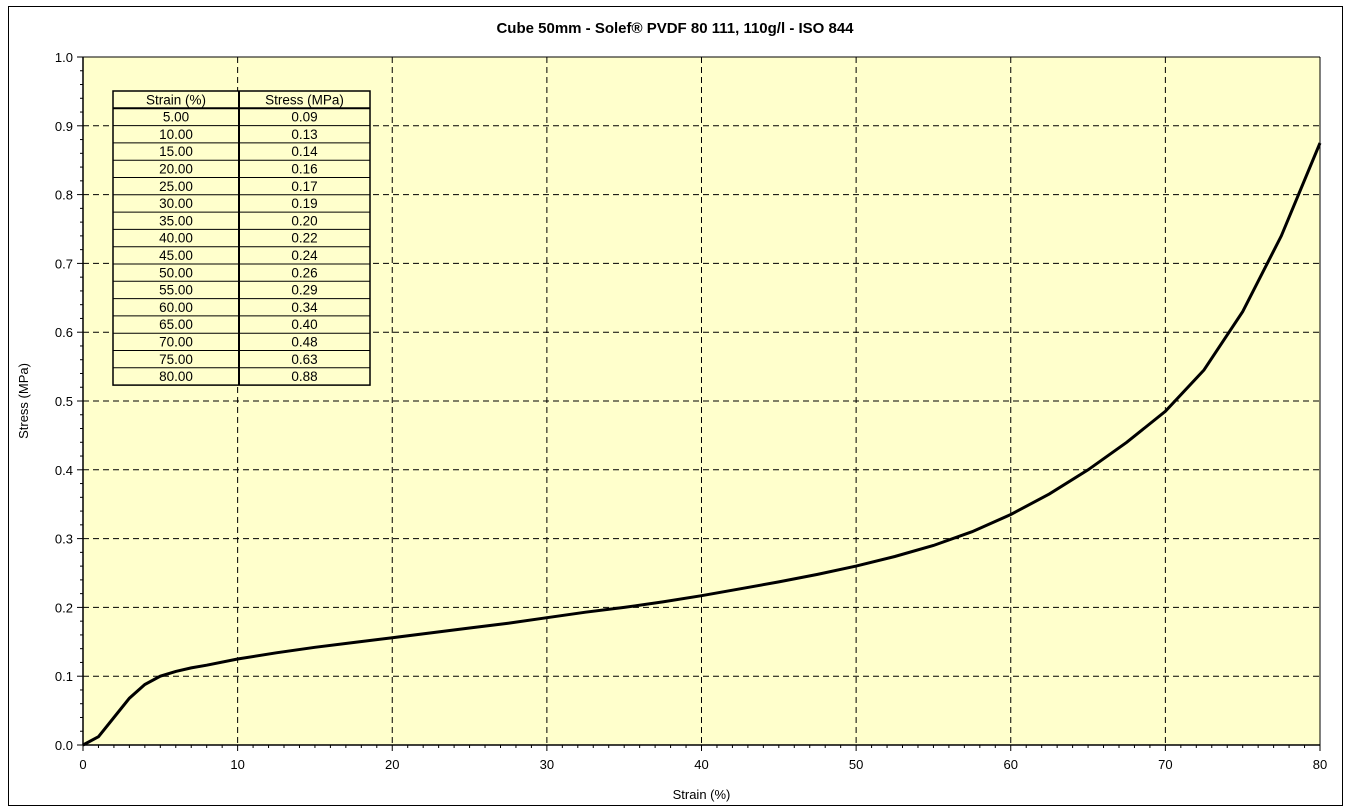 The width and height of the screenshot is (1351, 812). Describe the element at coordinates (176, 99) in the screenshot. I see `table-header-cell: Strain (%)` at that location.